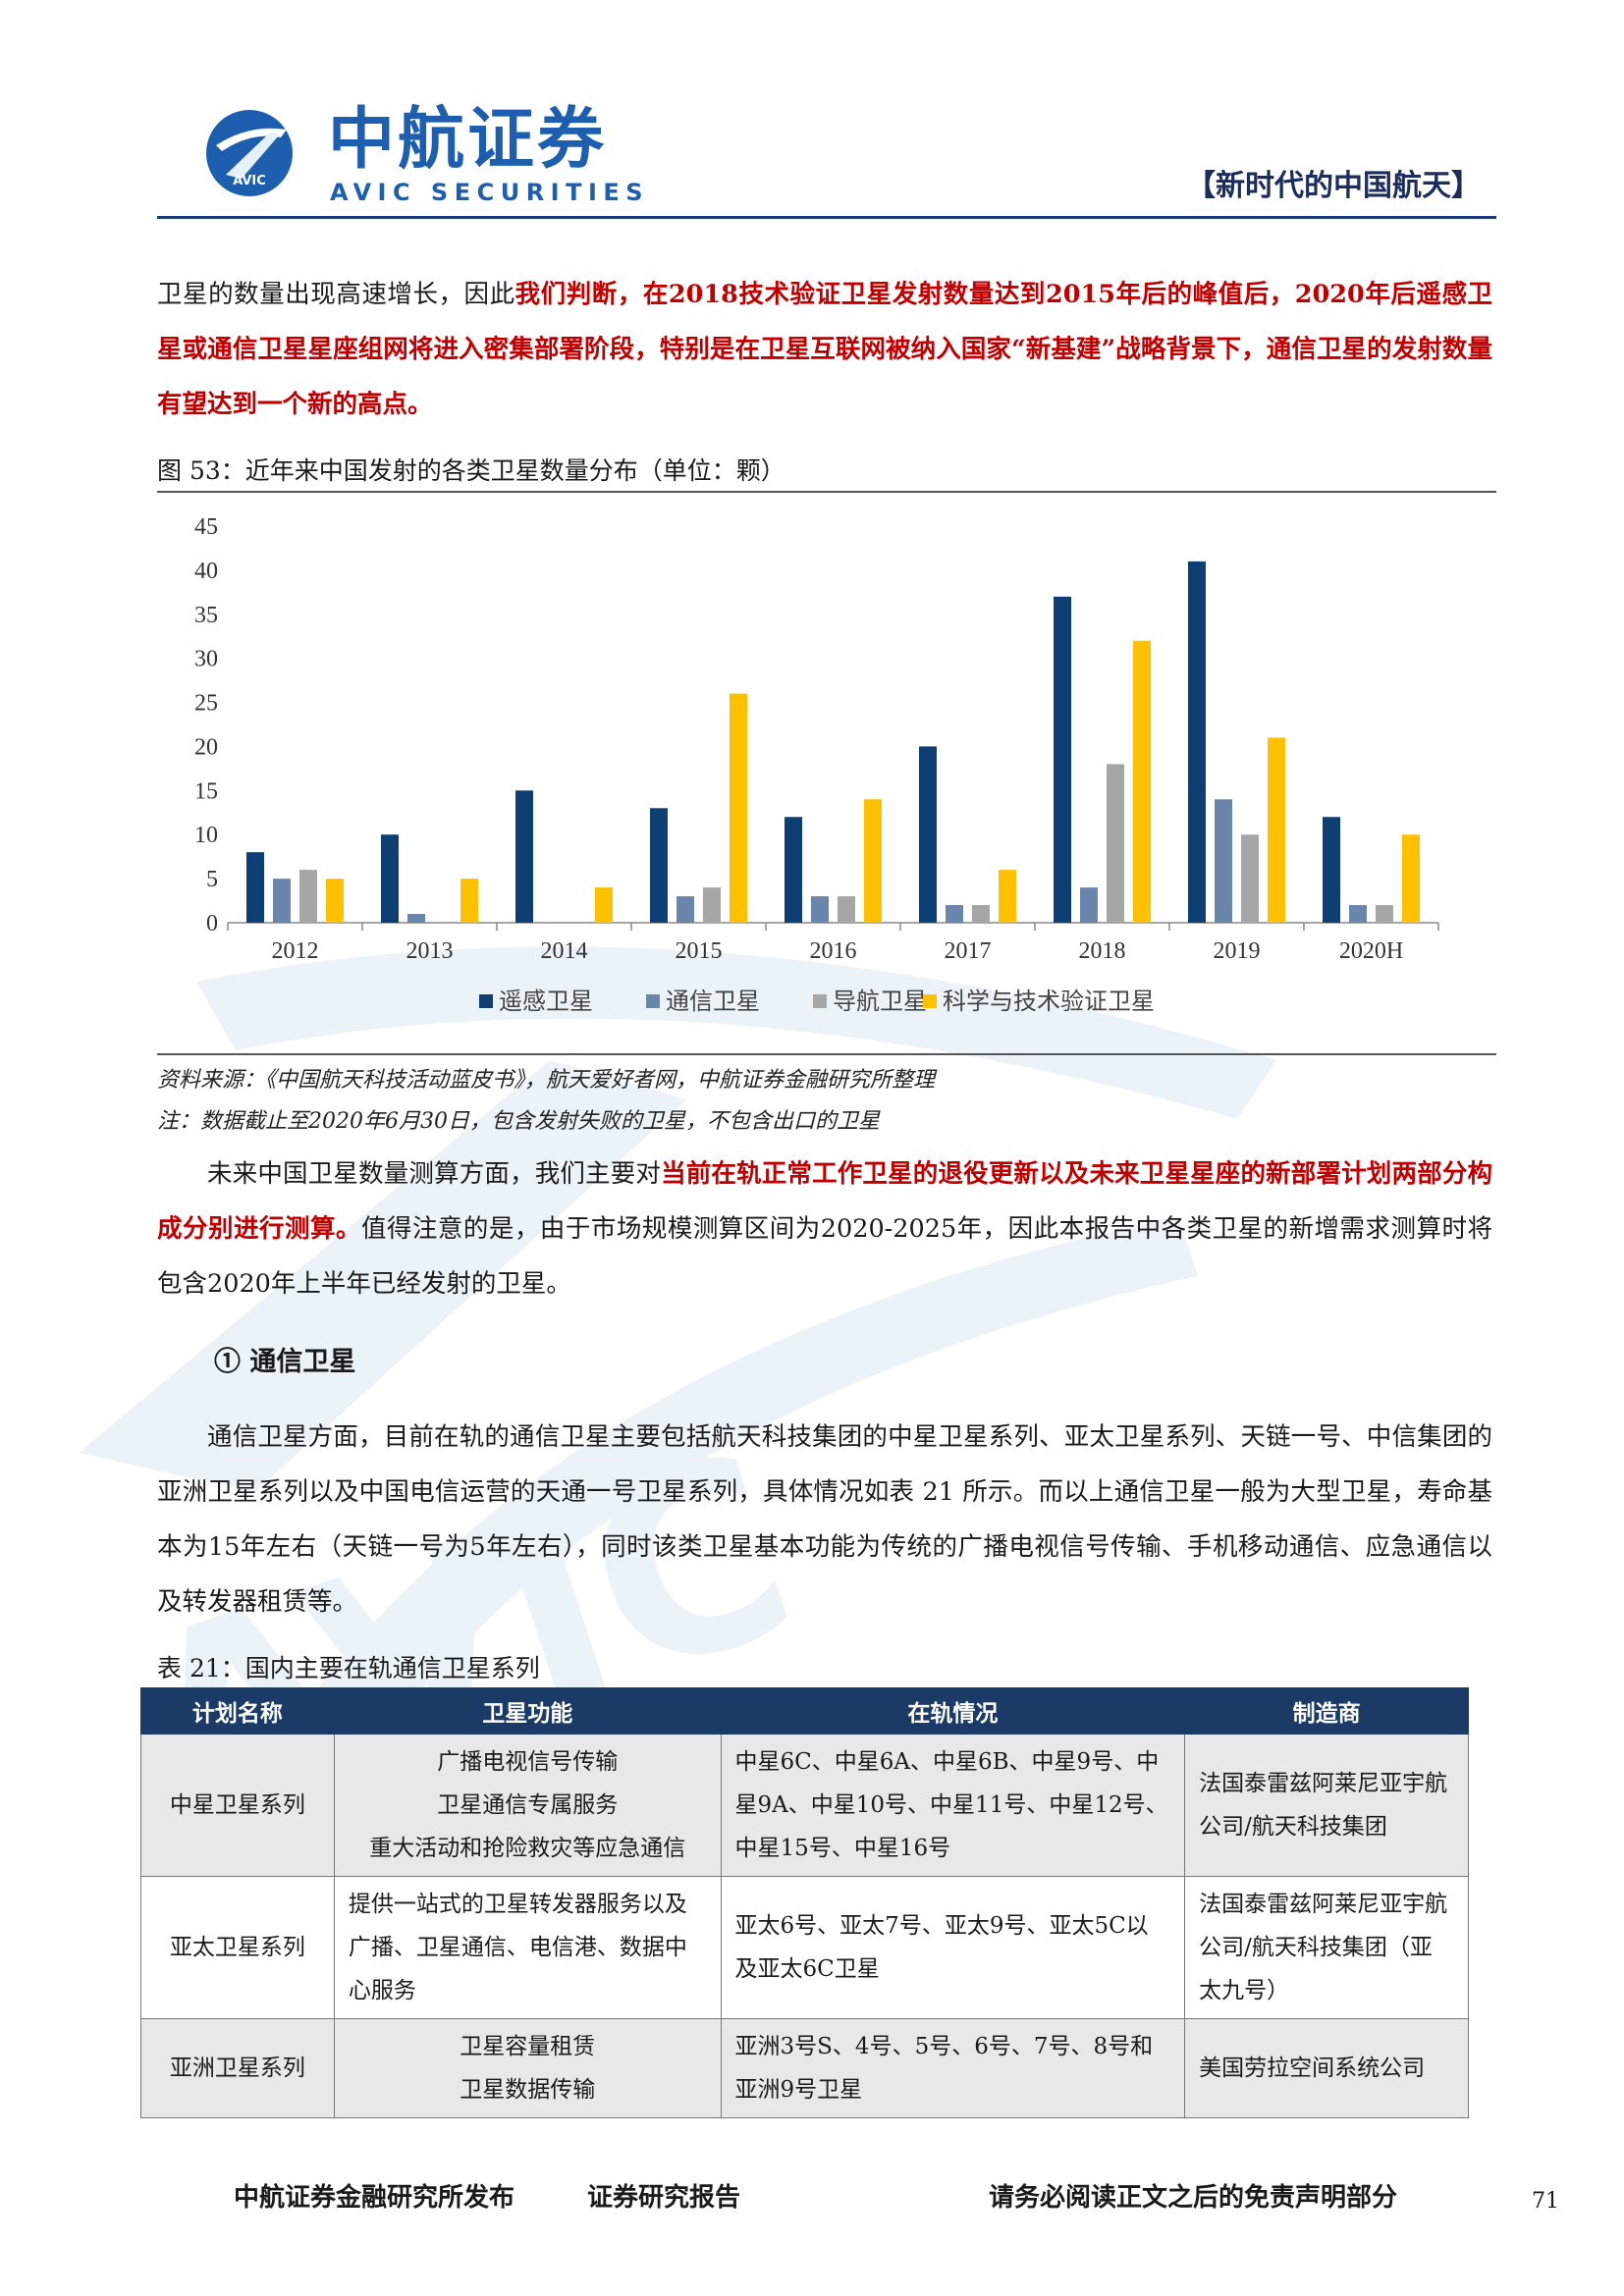  I want to click on logo-english-name: AVIC SECURITIES, so click(490, 192).